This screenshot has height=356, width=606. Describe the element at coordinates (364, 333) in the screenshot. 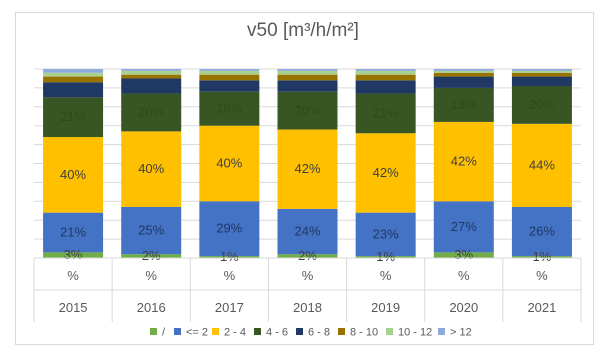

I see `legend-label: 8 - 10` at that location.